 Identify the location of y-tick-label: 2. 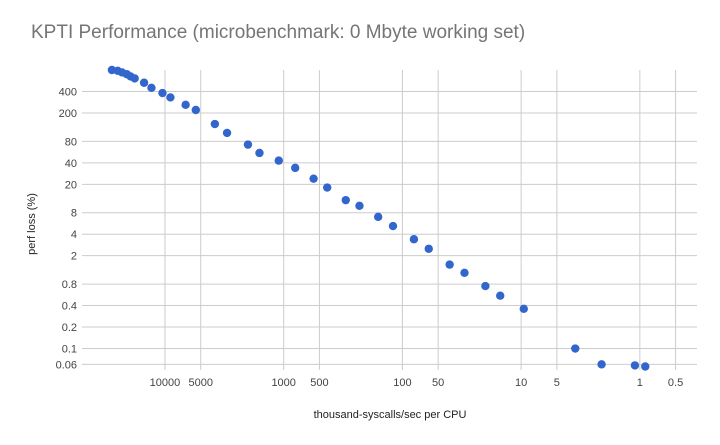
(74, 257).